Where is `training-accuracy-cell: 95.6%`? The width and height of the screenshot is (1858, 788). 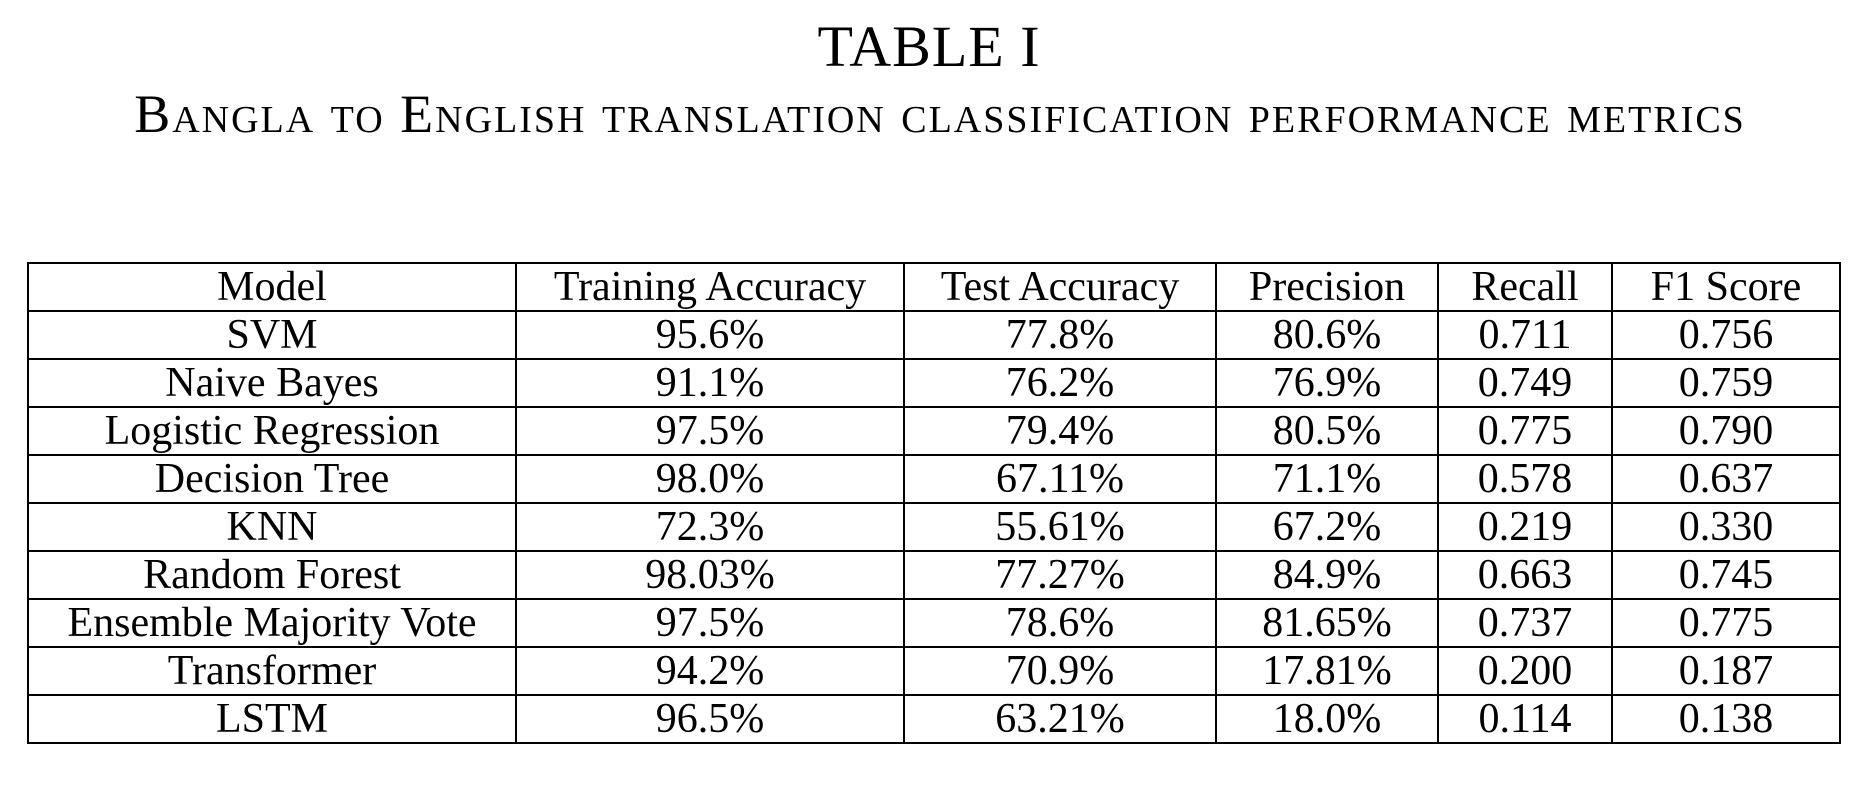
training-accuracy-cell: 95.6% is located at coordinates (710, 335).